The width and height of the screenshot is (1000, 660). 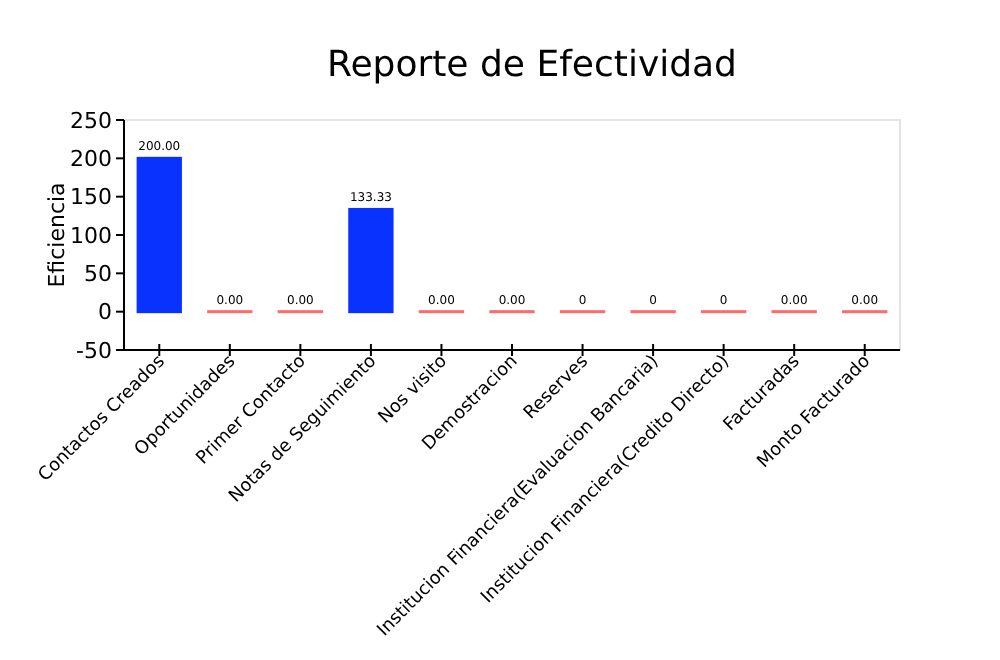 I want to click on y-tick-label: 150, so click(x=91, y=197).